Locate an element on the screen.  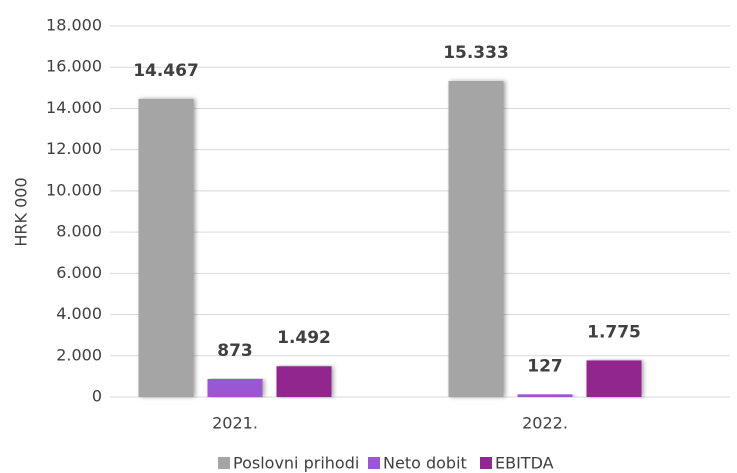
x-tick-label: 2021. is located at coordinates (235, 423).